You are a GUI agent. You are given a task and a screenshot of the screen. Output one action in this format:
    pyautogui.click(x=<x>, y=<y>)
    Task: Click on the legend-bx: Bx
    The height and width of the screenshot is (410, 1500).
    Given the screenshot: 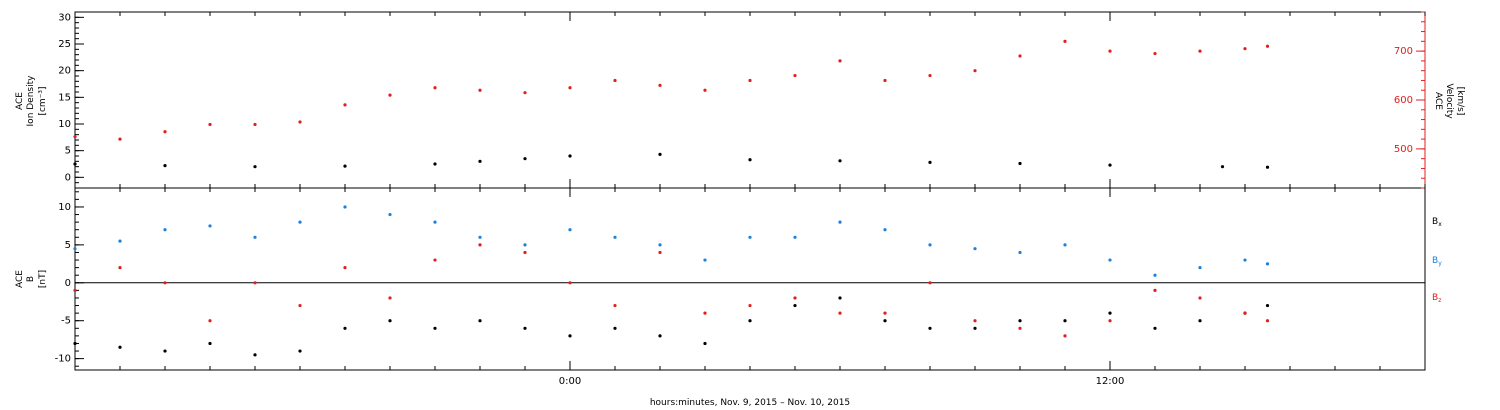 What is the action you would take?
    pyautogui.click(x=1437, y=222)
    